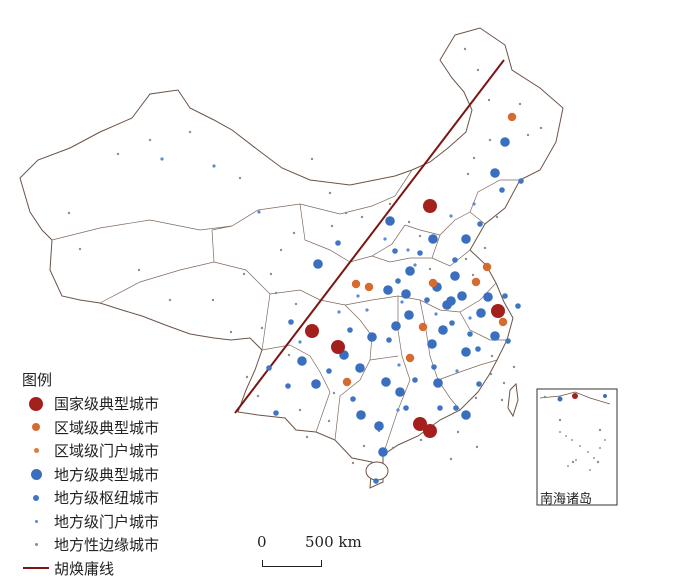  I want to click on legend-item-regional-gateway: 区域级门户城市, so click(127, 451).